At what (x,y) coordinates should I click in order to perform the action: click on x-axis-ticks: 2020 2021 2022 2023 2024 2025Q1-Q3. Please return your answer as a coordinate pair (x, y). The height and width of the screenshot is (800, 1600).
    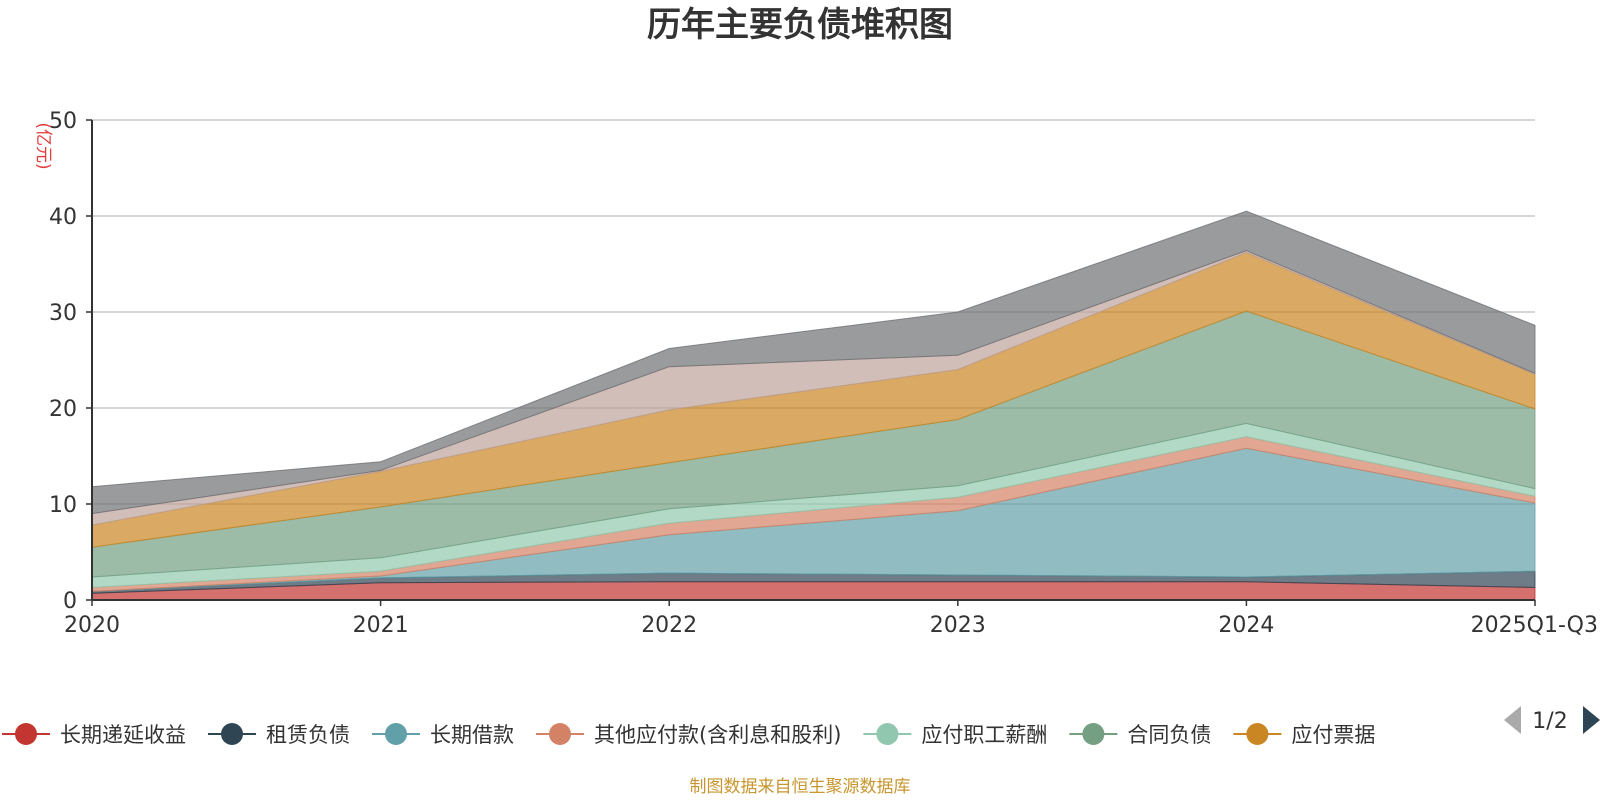
    Looking at the image, I should click on (831, 619).